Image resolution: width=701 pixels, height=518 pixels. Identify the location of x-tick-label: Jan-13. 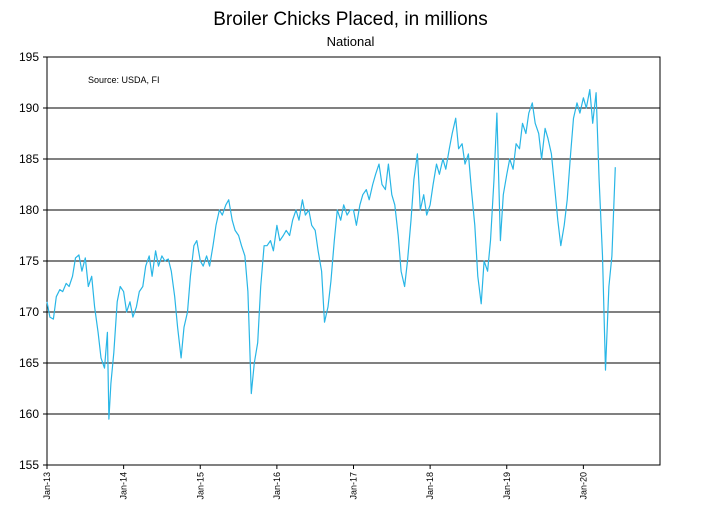
(47, 486).